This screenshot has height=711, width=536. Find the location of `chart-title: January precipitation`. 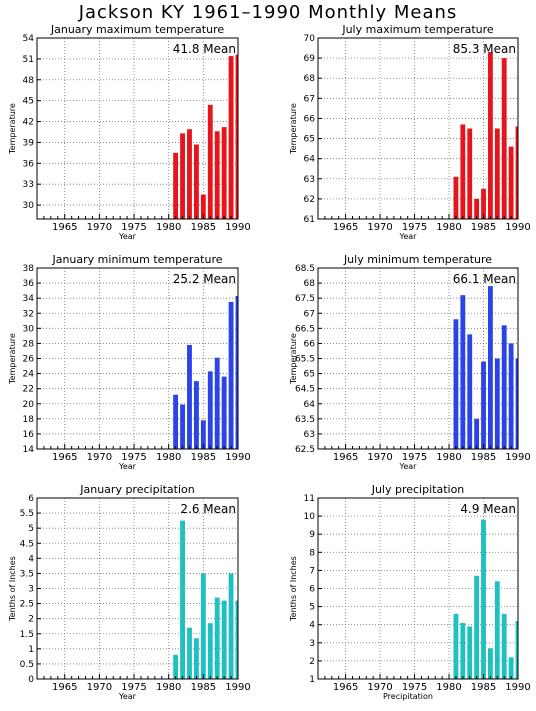

chart-title: January precipitation is located at coordinates (137, 489).